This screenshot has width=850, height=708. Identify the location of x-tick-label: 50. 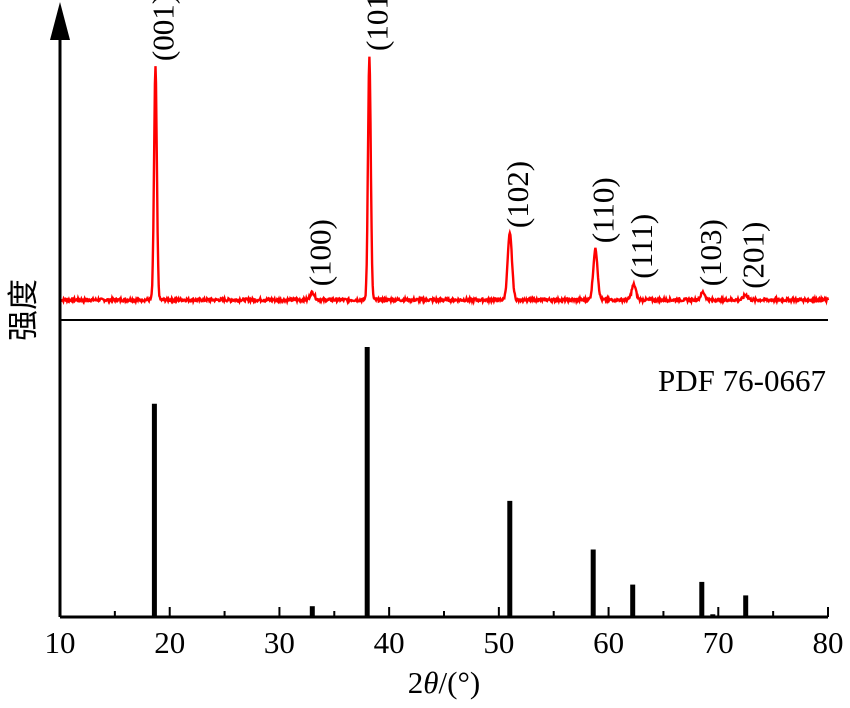
(498, 642).